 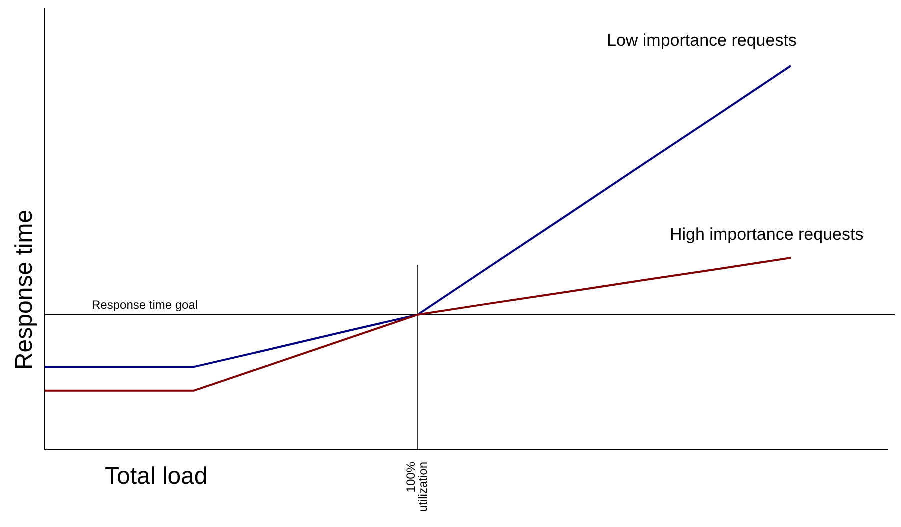 What do you see at coordinates (702, 40) in the screenshot?
I see `series-label: Low importance requests` at bounding box center [702, 40].